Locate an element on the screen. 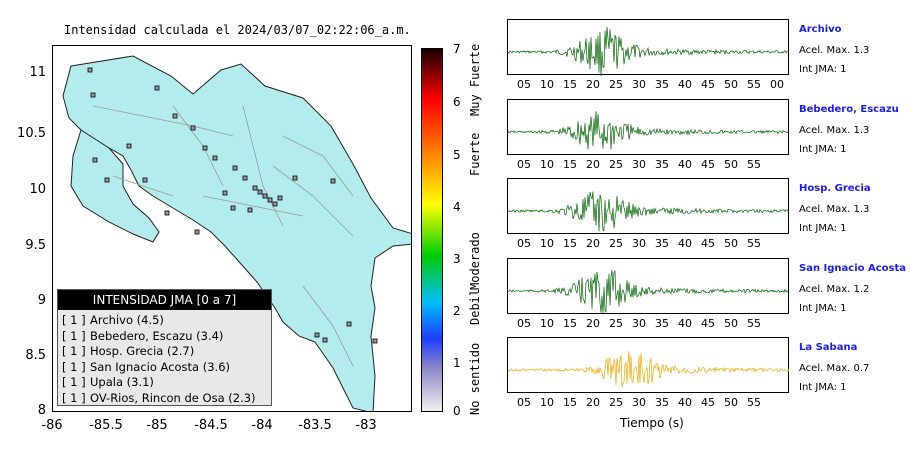  station-max-accel: Acel. Max. 1.2 is located at coordinates (834, 289).